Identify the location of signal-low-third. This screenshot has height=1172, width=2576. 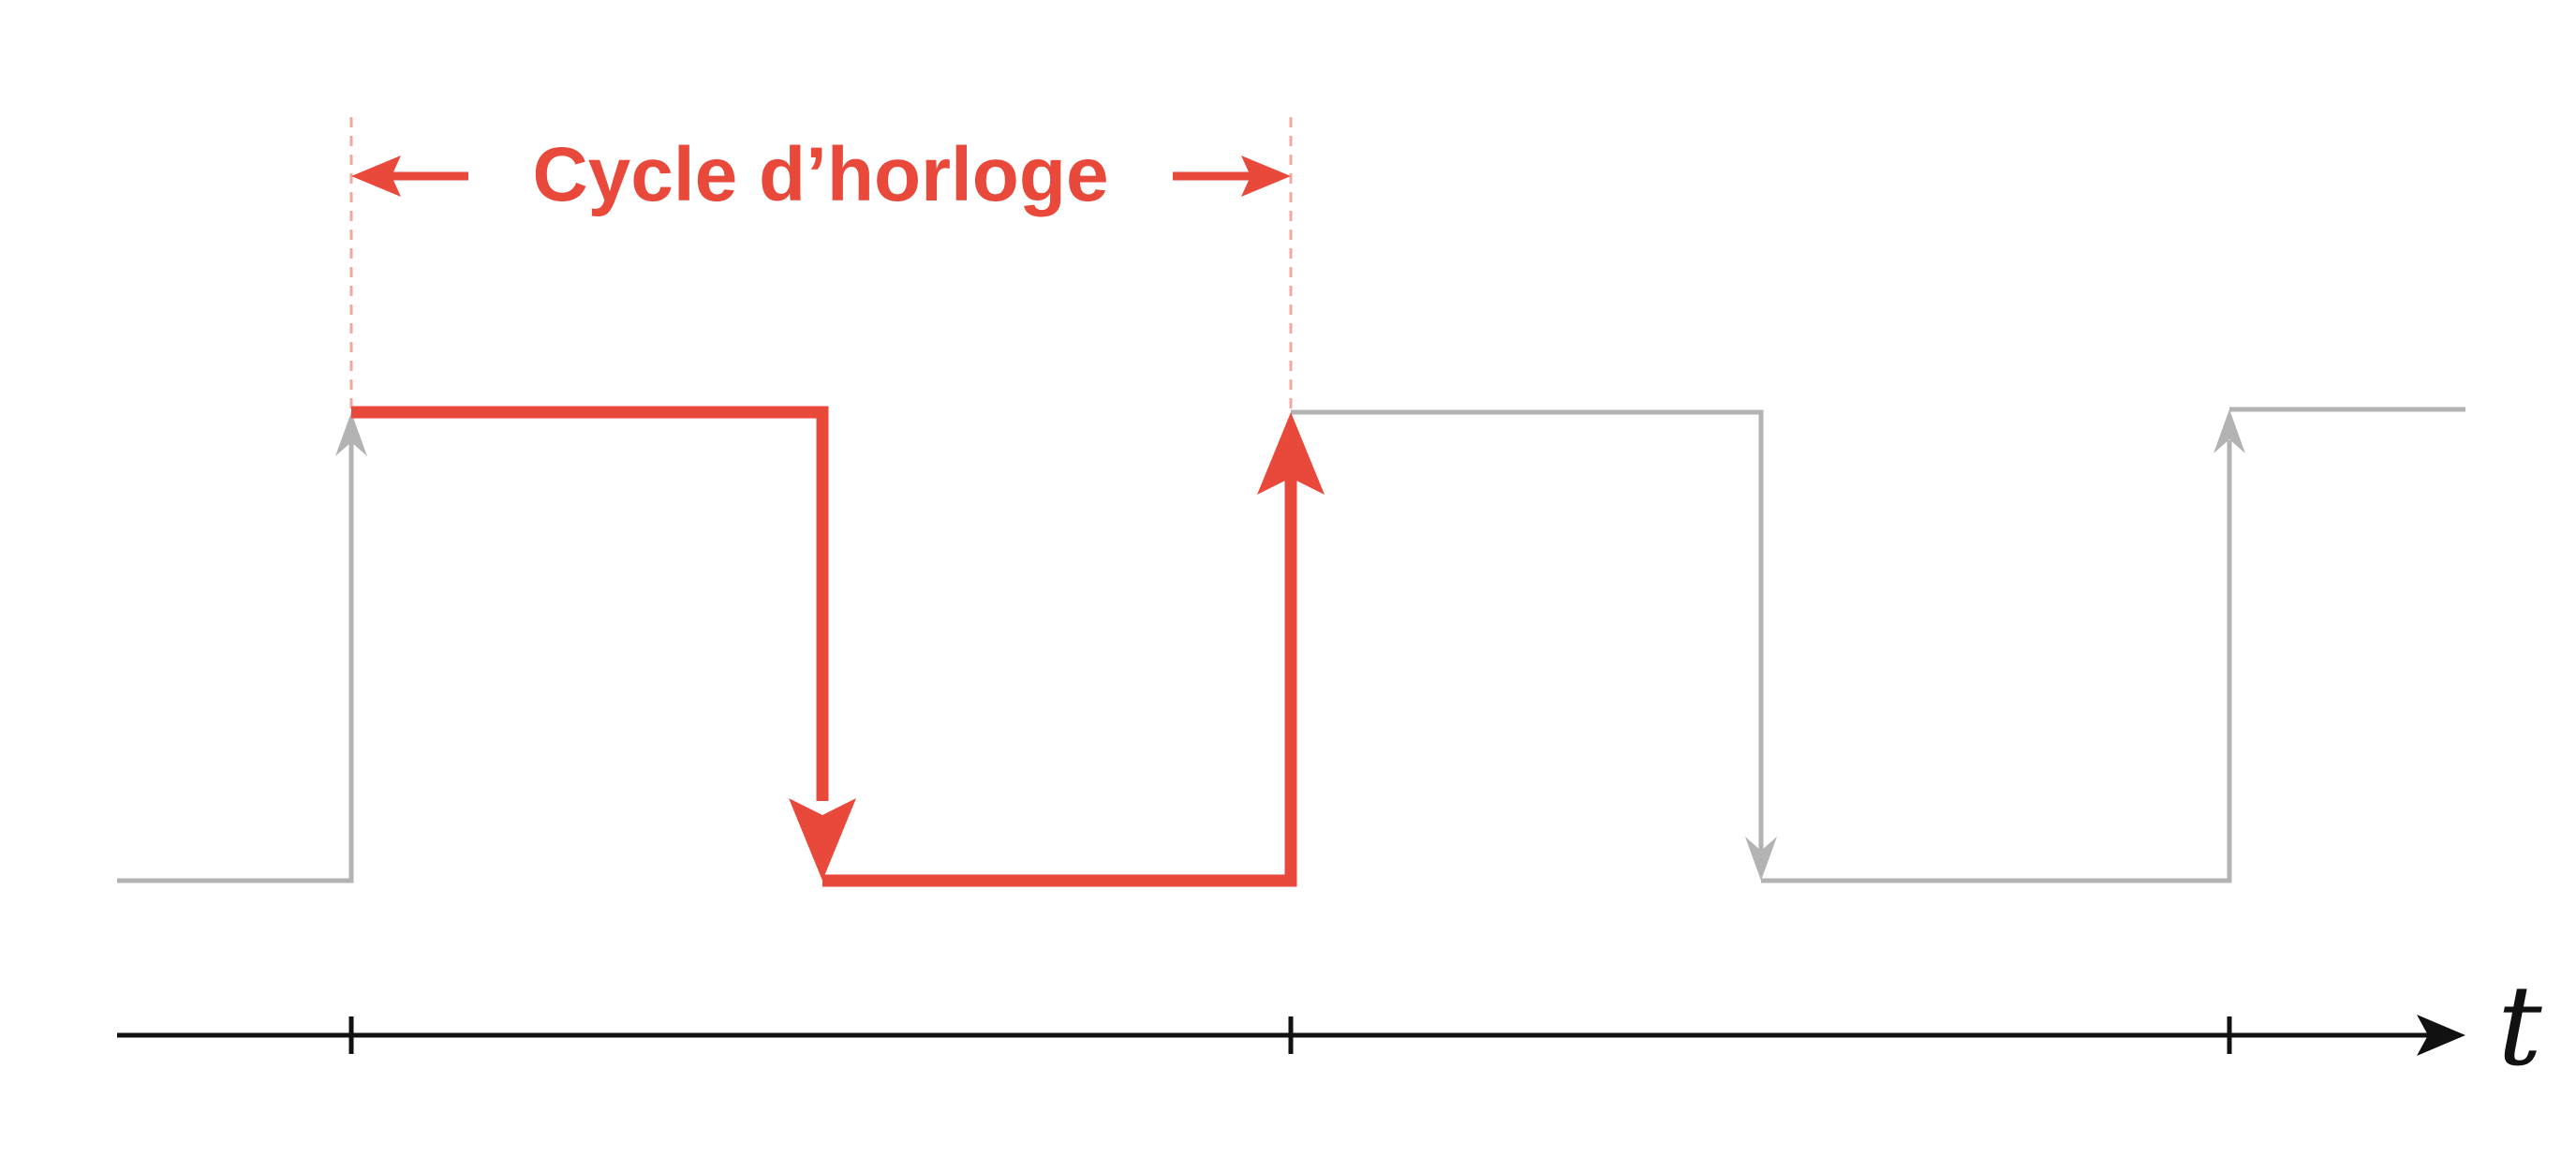
(1996, 661).